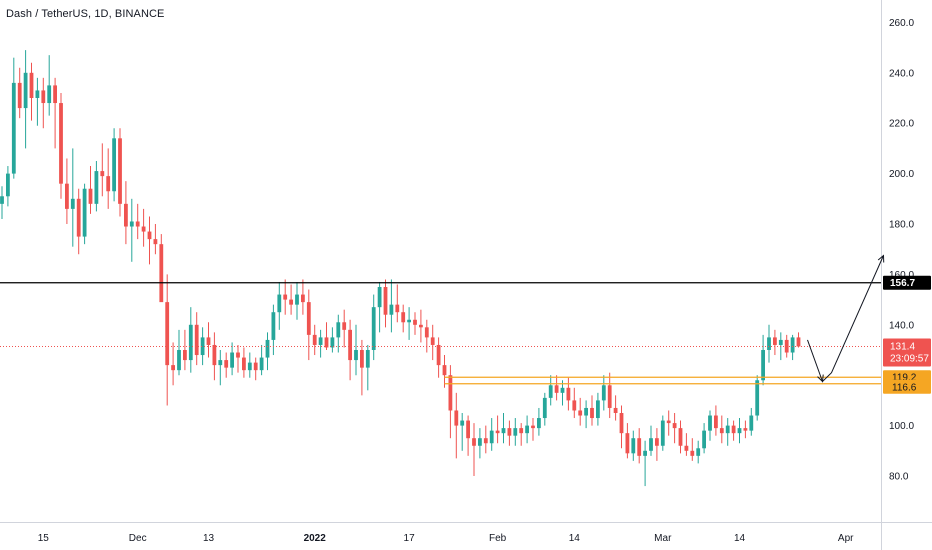  I want to click on projection-path, so click(845, 319).